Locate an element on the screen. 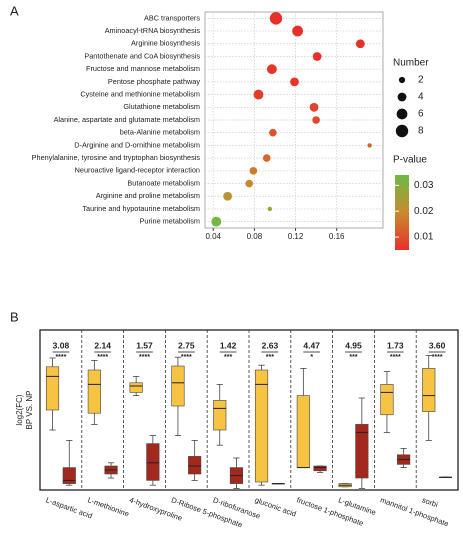 The width and height of the screenshot is (463, 550). y-tick-label: Purine metabolism is located at coordinates (170, 221).